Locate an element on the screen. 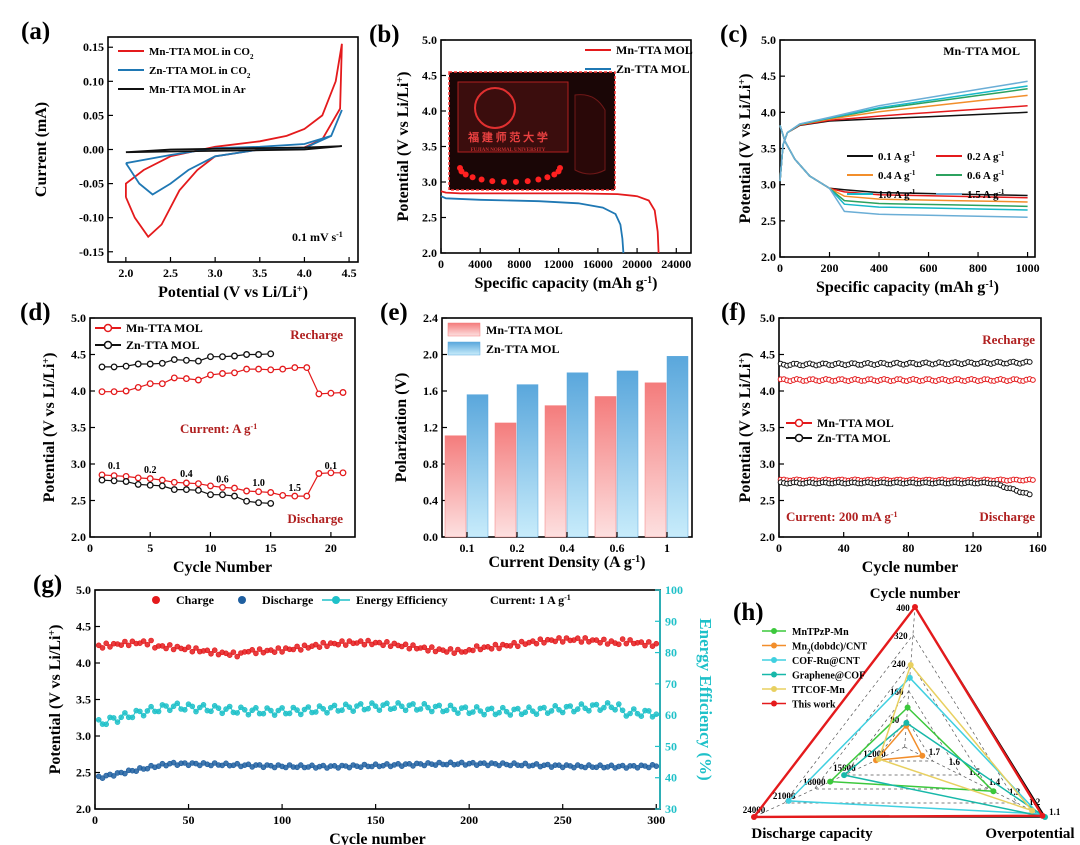 The image size is (1080, 845). y-tick-label: 4.5 is located at coordinates (768, 76).